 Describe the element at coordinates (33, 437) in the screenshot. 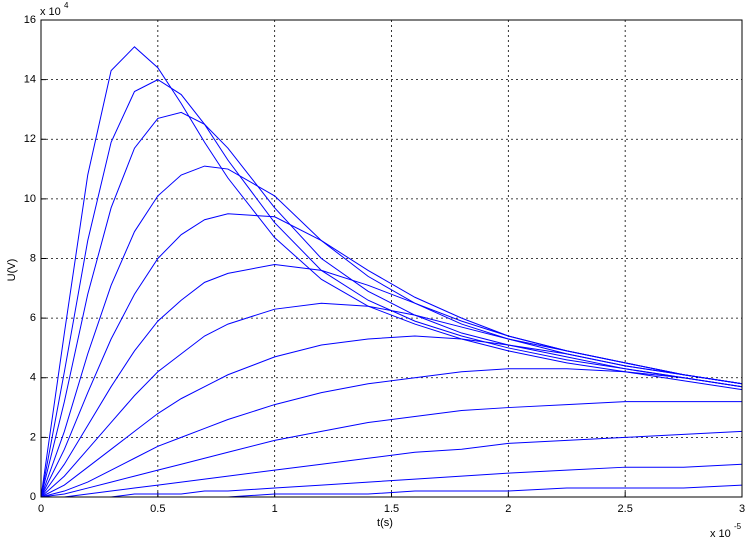

I see `y-tick-label: 2` at that location.